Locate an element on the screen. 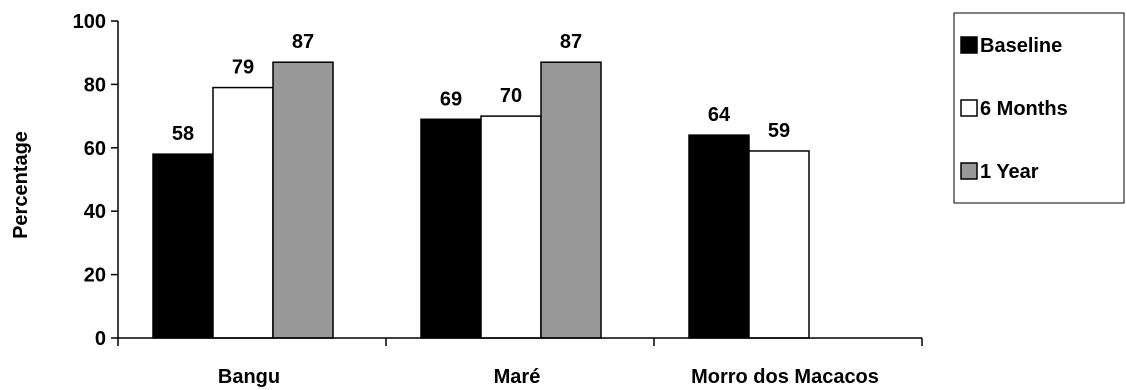 The image size is (1127, 390). legend-swatch-1-year is located at coordinates (969, 171).